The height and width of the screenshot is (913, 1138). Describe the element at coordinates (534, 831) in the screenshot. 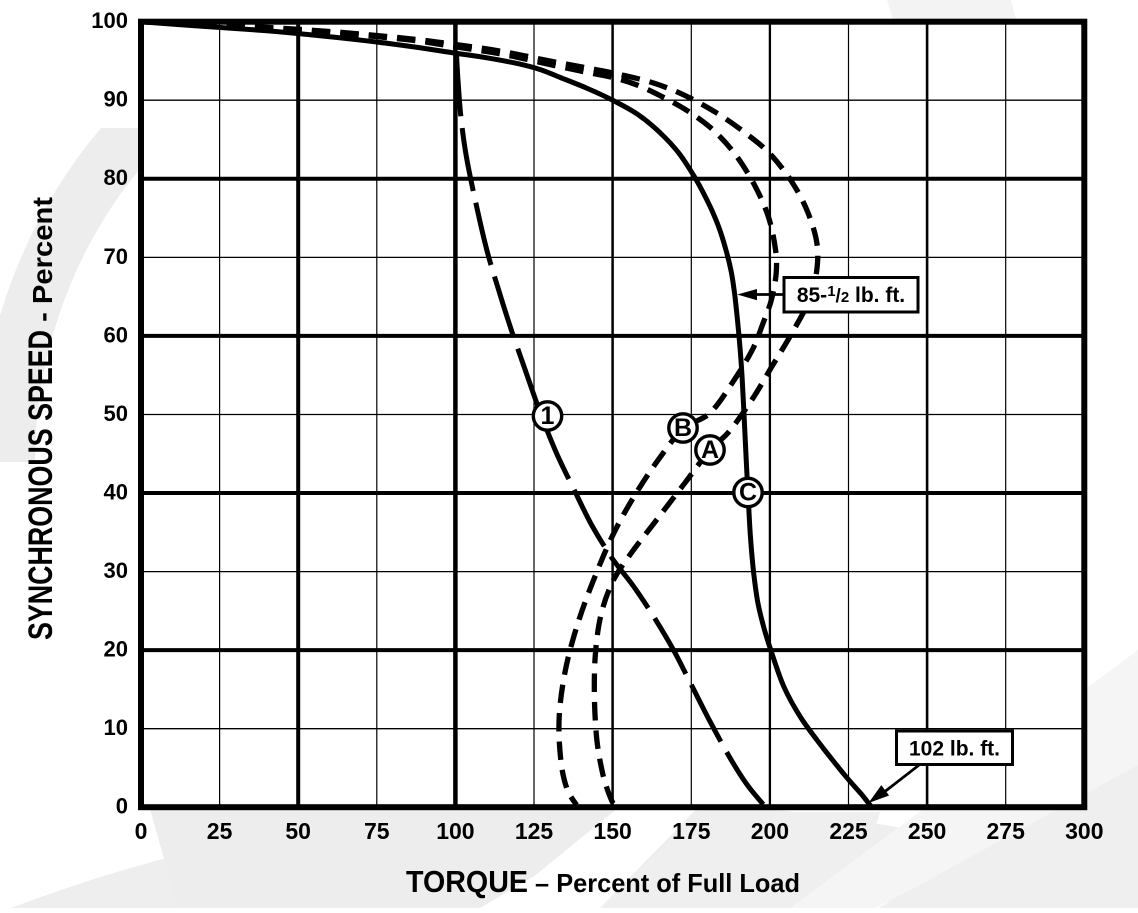

I see `svg-text: 125` at that location.